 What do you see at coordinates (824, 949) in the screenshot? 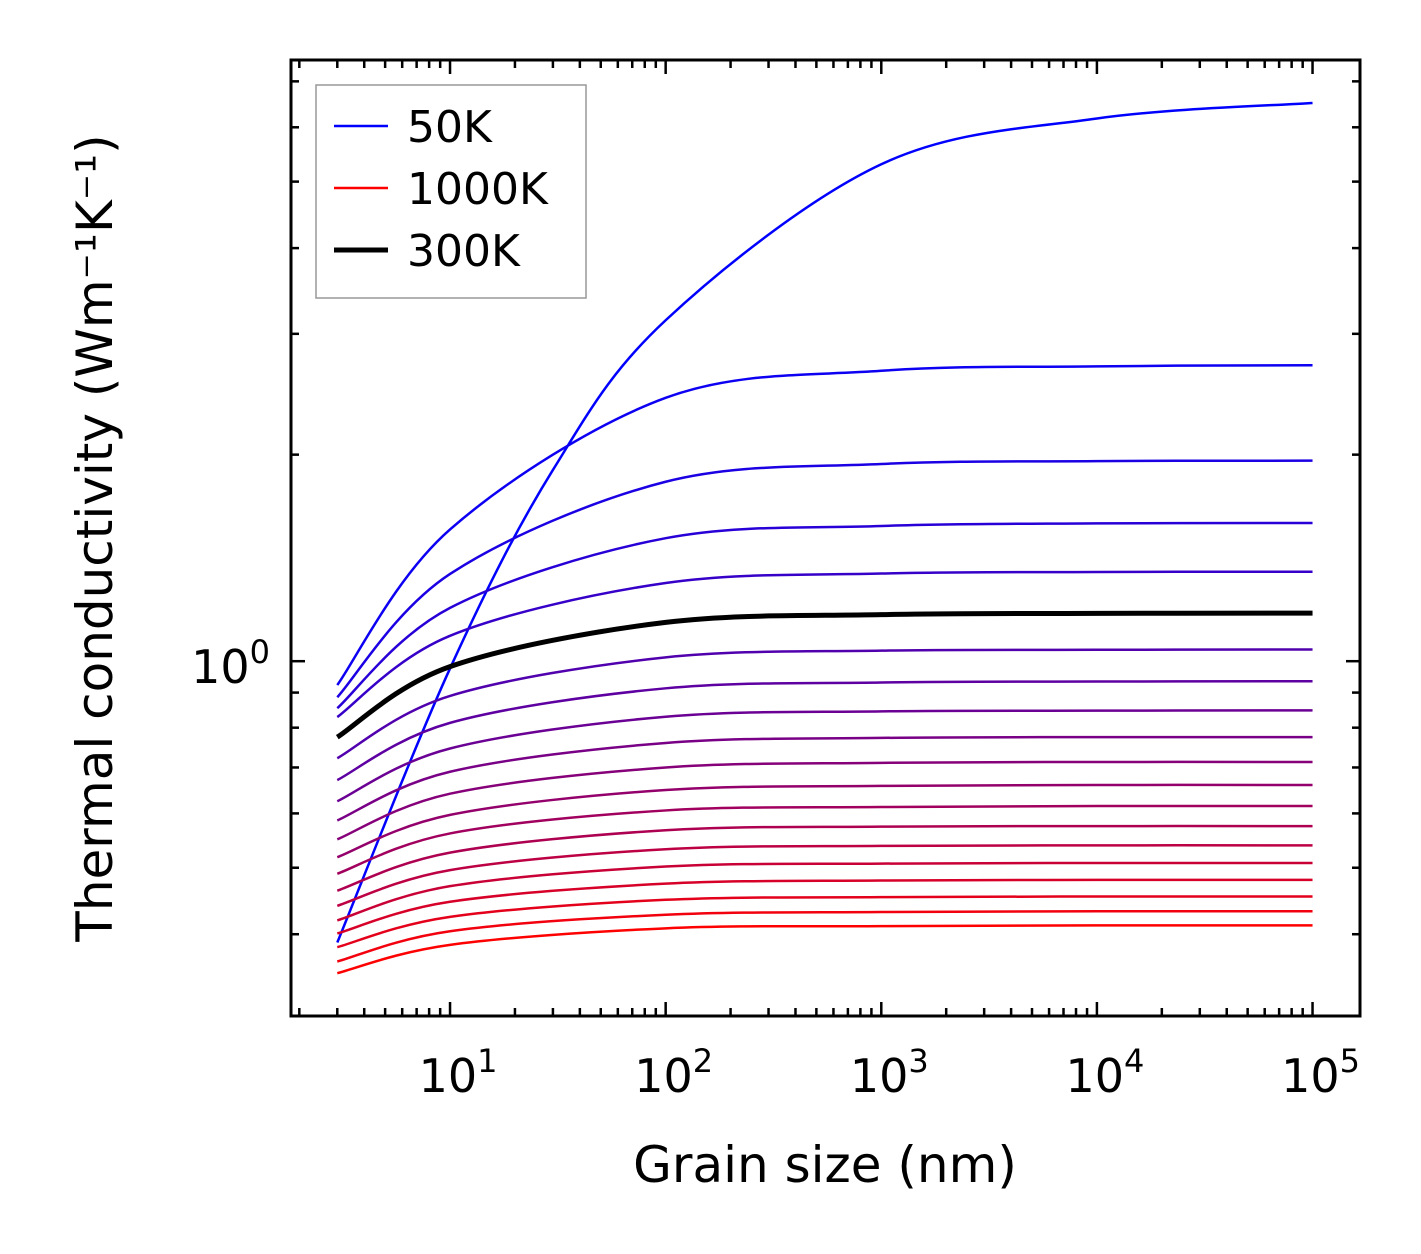
I see `series-line-1000K` at bounding box center [824, 949].